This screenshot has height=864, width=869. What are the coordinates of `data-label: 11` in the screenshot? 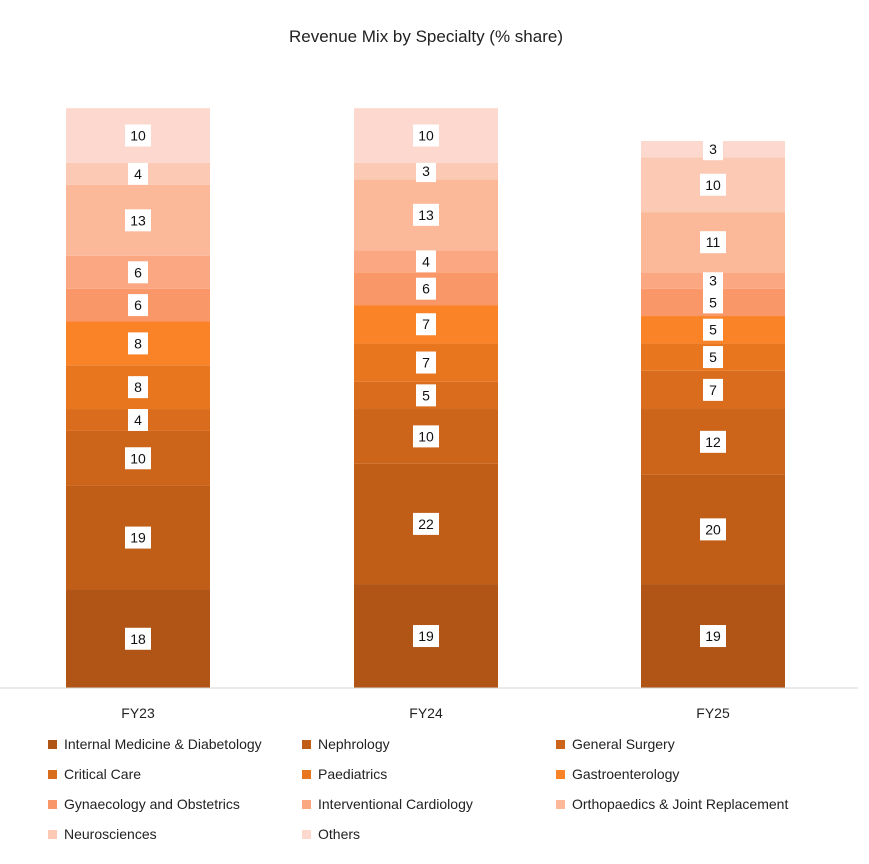 It's located at (713, 242).